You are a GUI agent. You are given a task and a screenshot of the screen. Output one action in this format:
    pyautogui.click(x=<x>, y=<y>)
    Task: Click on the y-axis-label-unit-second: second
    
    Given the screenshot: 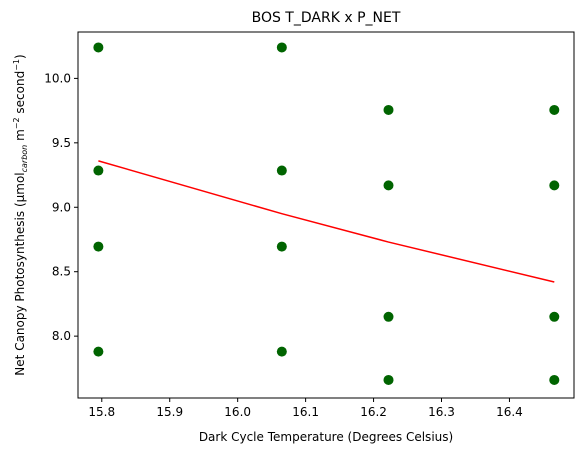 What is the action you would take?
    pyautogui.click(x=20, y=94)
    